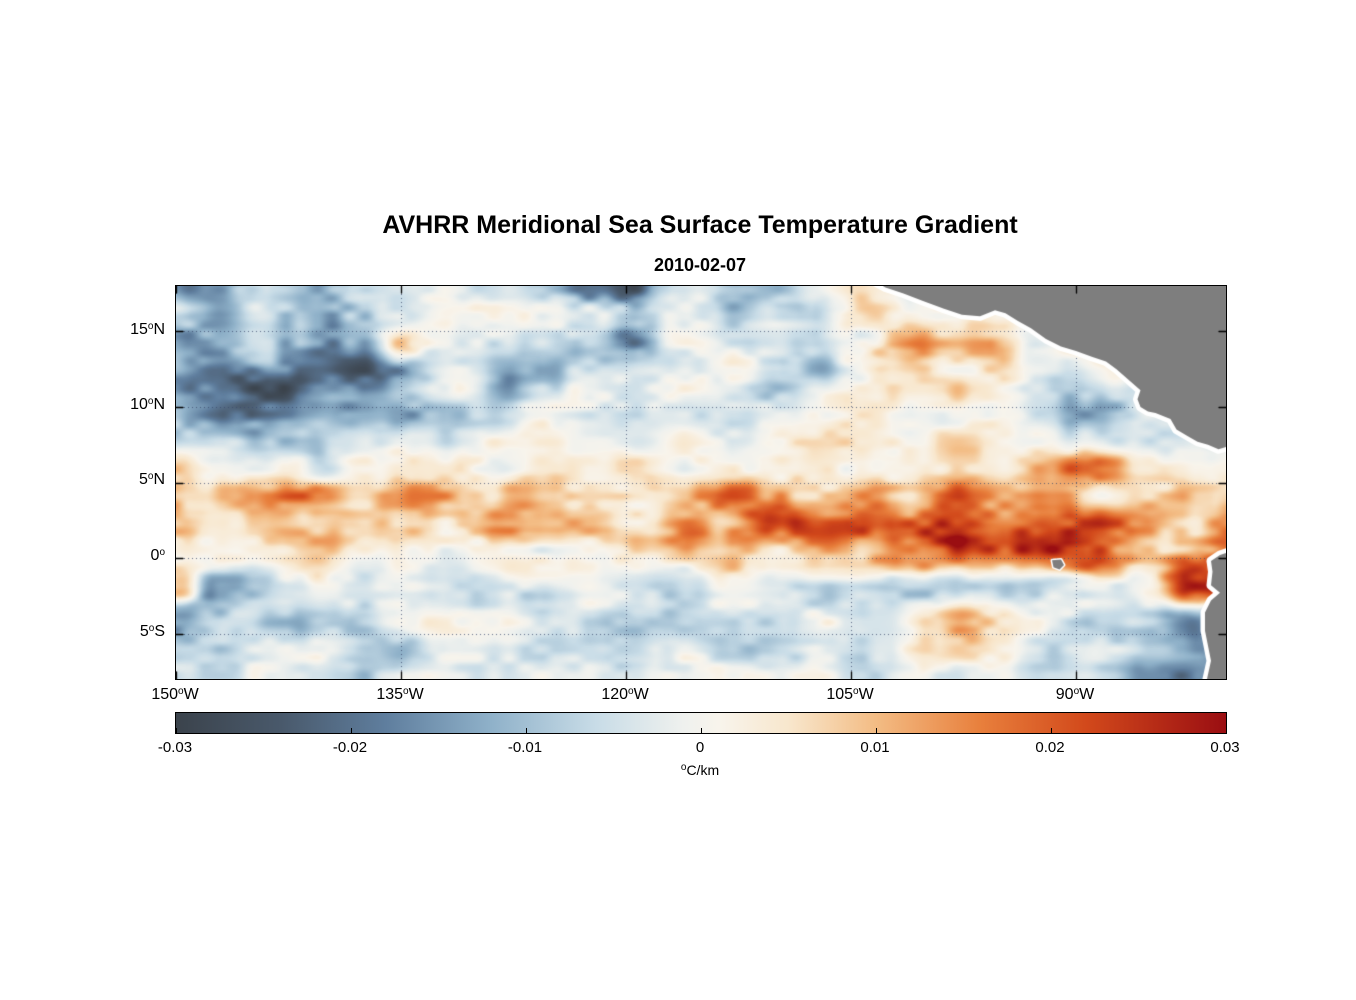 This screenshot has width=1356, height=1000. Describe the element at coordinates (840, 694) in the screenshot. I see `tick-value: 105` at that location.